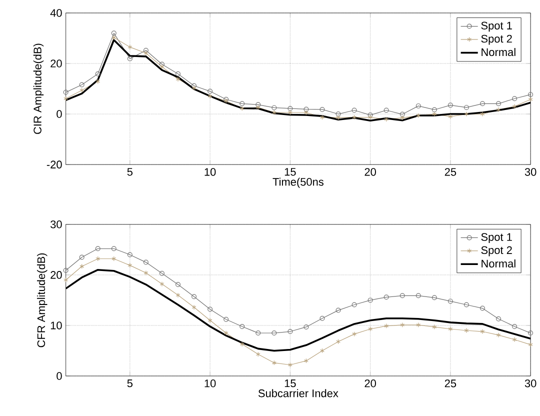 This screenshot has width=540, height=416. Describe the element at coordinates (56, 13) in the screenshot. I see `y-tick-label: 40` at that location.